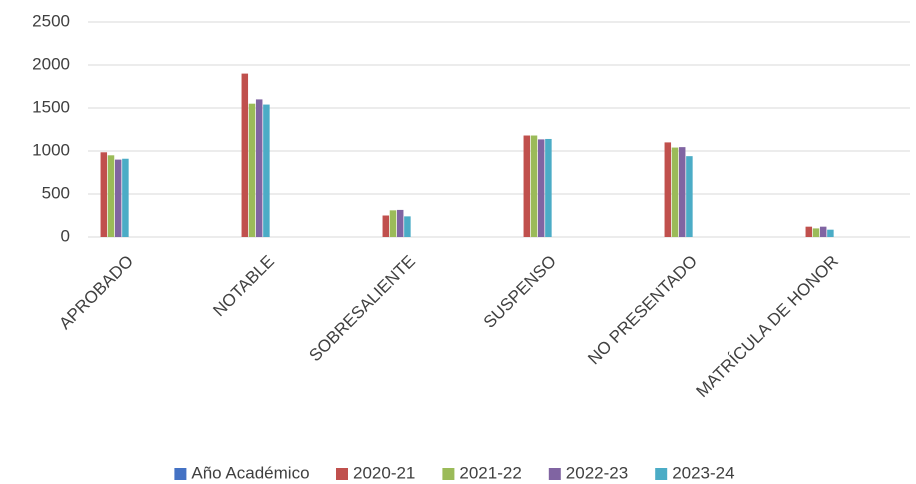 This screenshot has width=916, height=484. What do you see at coordinates (51, 63) in the screenshot?
I see `y-tick-label: 2000` at bounding box center [51, 63].